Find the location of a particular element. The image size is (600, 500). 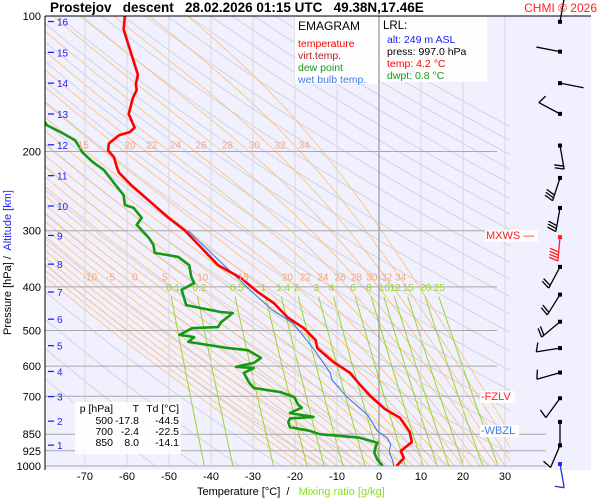

x-tick-label: -60 is located at coordinates (127, 477).